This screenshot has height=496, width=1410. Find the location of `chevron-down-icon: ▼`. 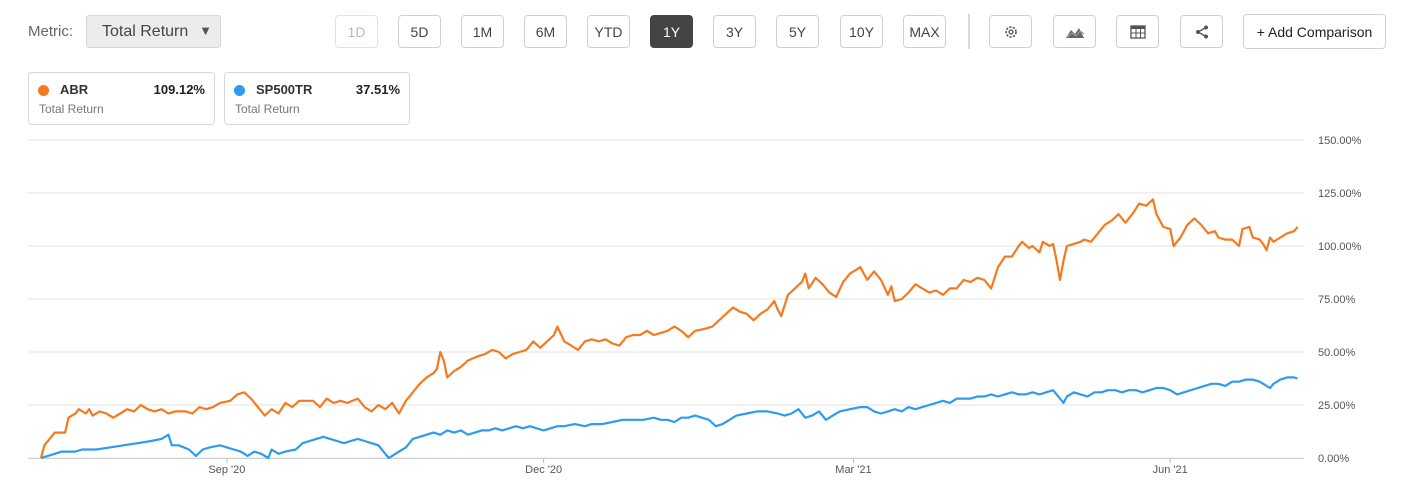

chevron-down-icon: ▼ is located at coordinates (205, 30).